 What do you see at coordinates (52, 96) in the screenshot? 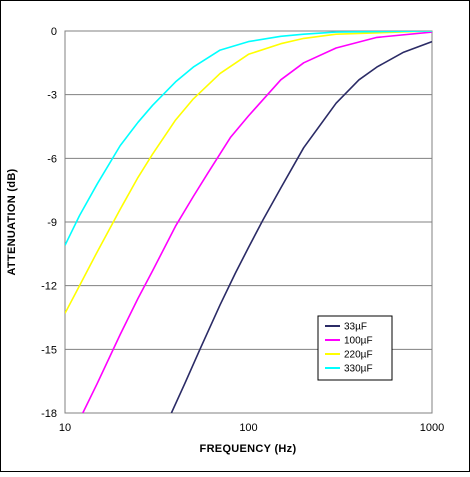
I see `y-tick-label: -3` at bounding box center [52, 96].